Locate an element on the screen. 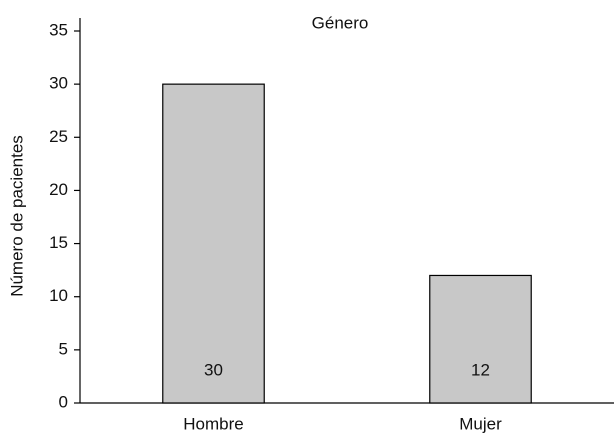 This screenshot has height=436, width=614. value-label: 12 is located at coordinates (480, 369).